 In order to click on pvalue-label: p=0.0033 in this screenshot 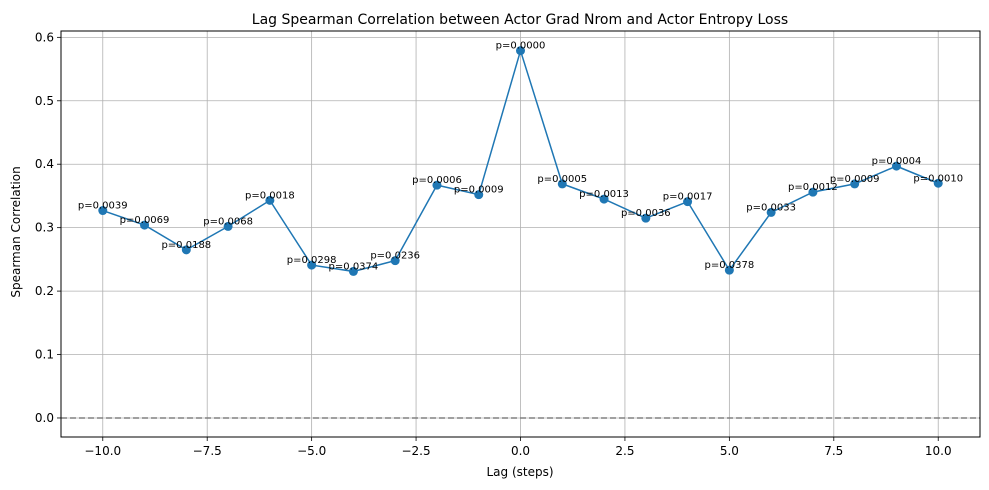, I will do `click(771, 207)`.